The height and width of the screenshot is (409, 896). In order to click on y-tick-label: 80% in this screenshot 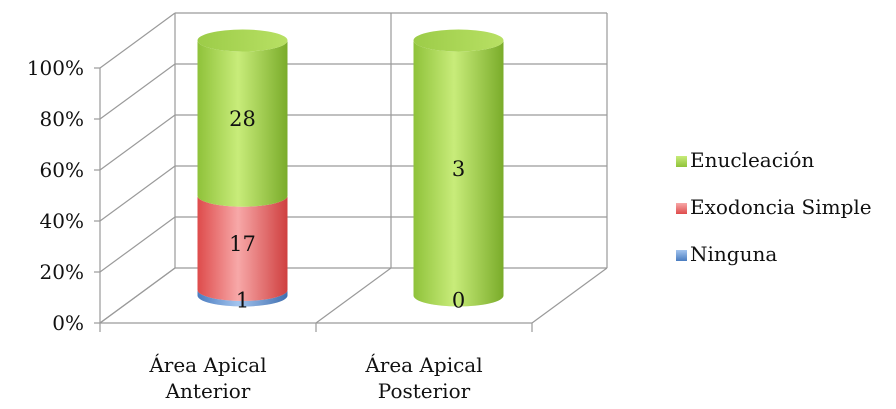, I will do `click(62, 119)`.